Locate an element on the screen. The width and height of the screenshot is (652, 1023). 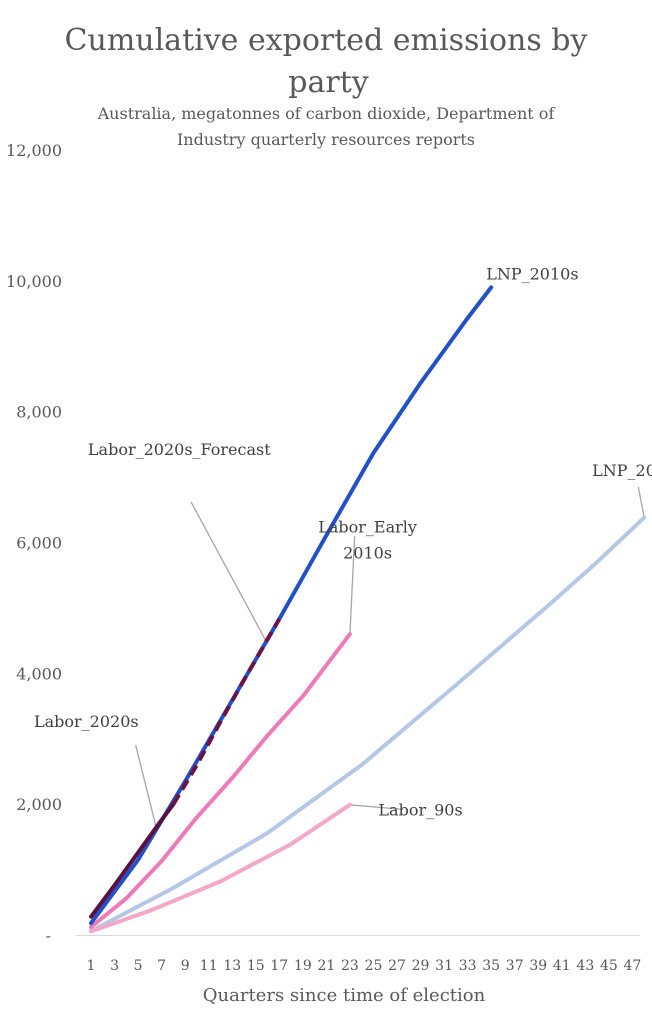
x-tick-label: 17 is located at coordinates (279, 966).